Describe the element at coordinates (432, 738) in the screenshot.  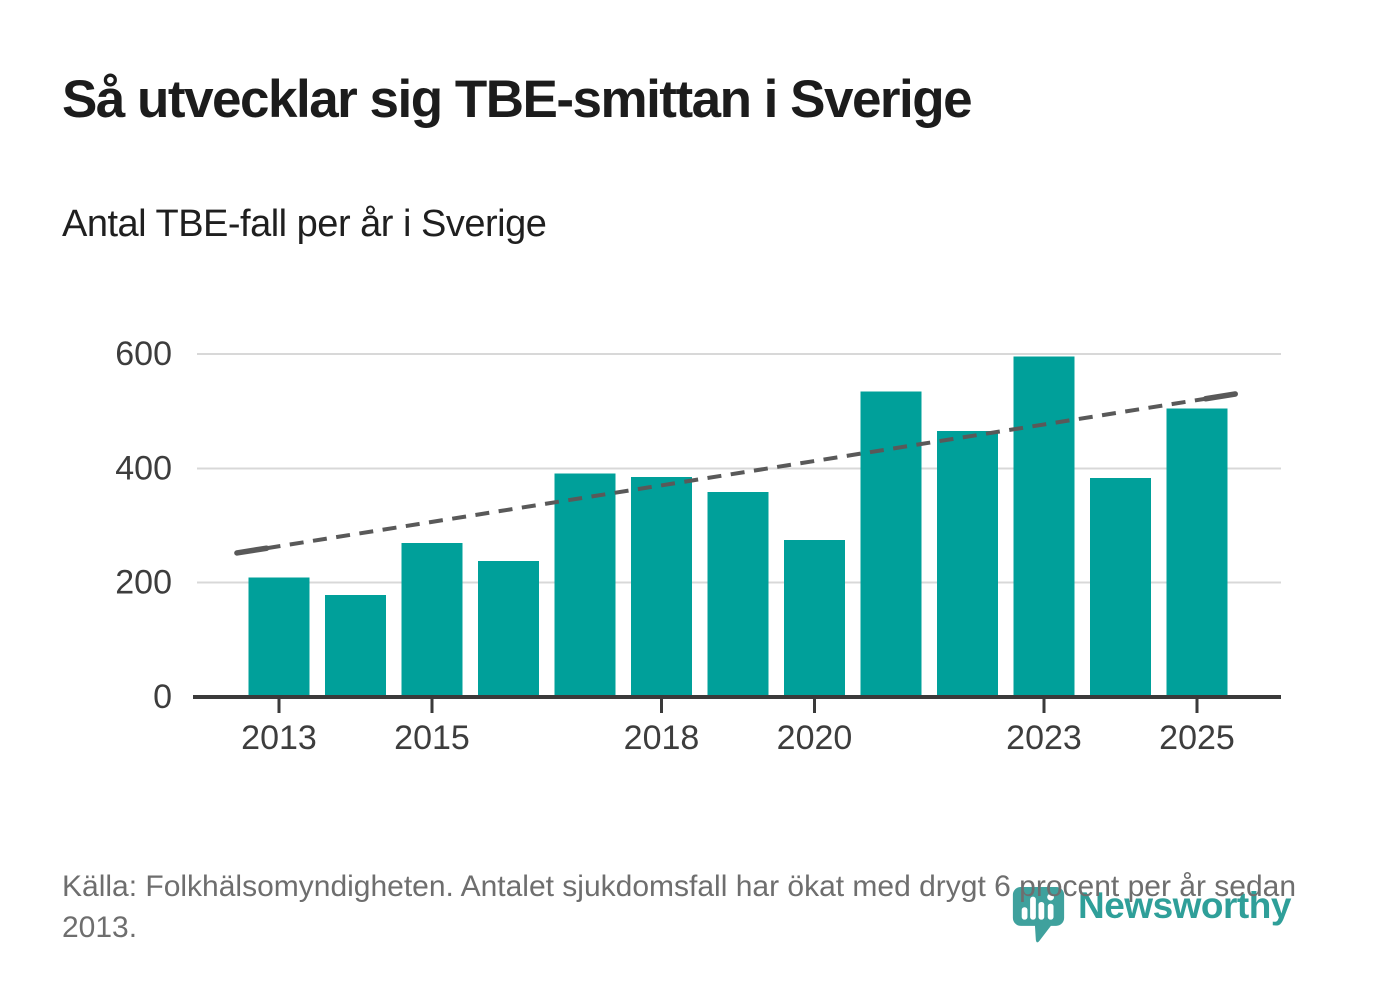
I see `x-axis-label-2015: 2015` at that location.